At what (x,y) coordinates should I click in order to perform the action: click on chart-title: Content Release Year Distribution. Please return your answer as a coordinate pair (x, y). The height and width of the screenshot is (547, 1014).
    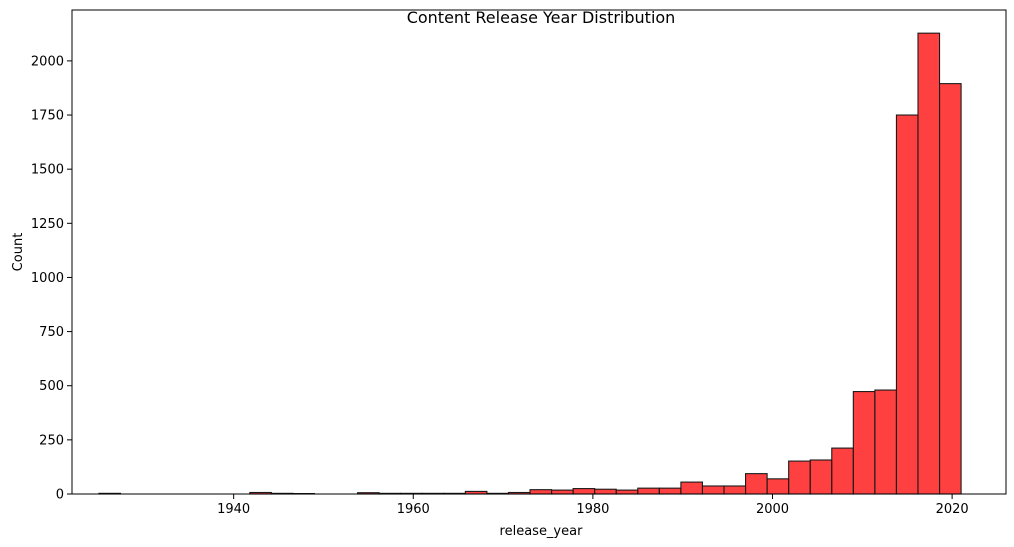
    Looking at the image, I should click on (541, 17).